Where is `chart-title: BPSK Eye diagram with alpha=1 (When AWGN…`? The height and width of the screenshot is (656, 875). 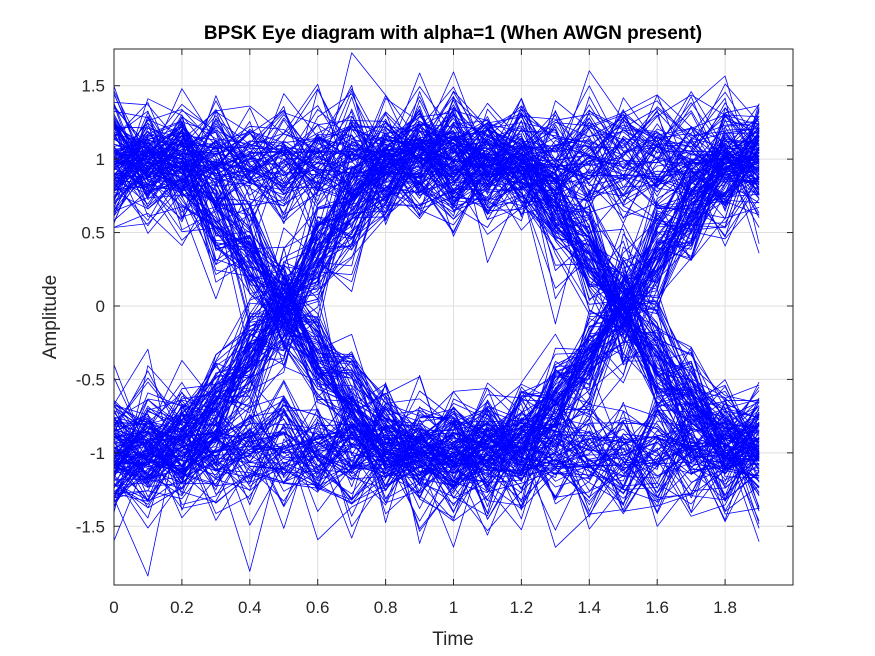
chart-title: BPSK Eye diagram with alpha=1 (When AWGN… is located at coordinates (453, 33).